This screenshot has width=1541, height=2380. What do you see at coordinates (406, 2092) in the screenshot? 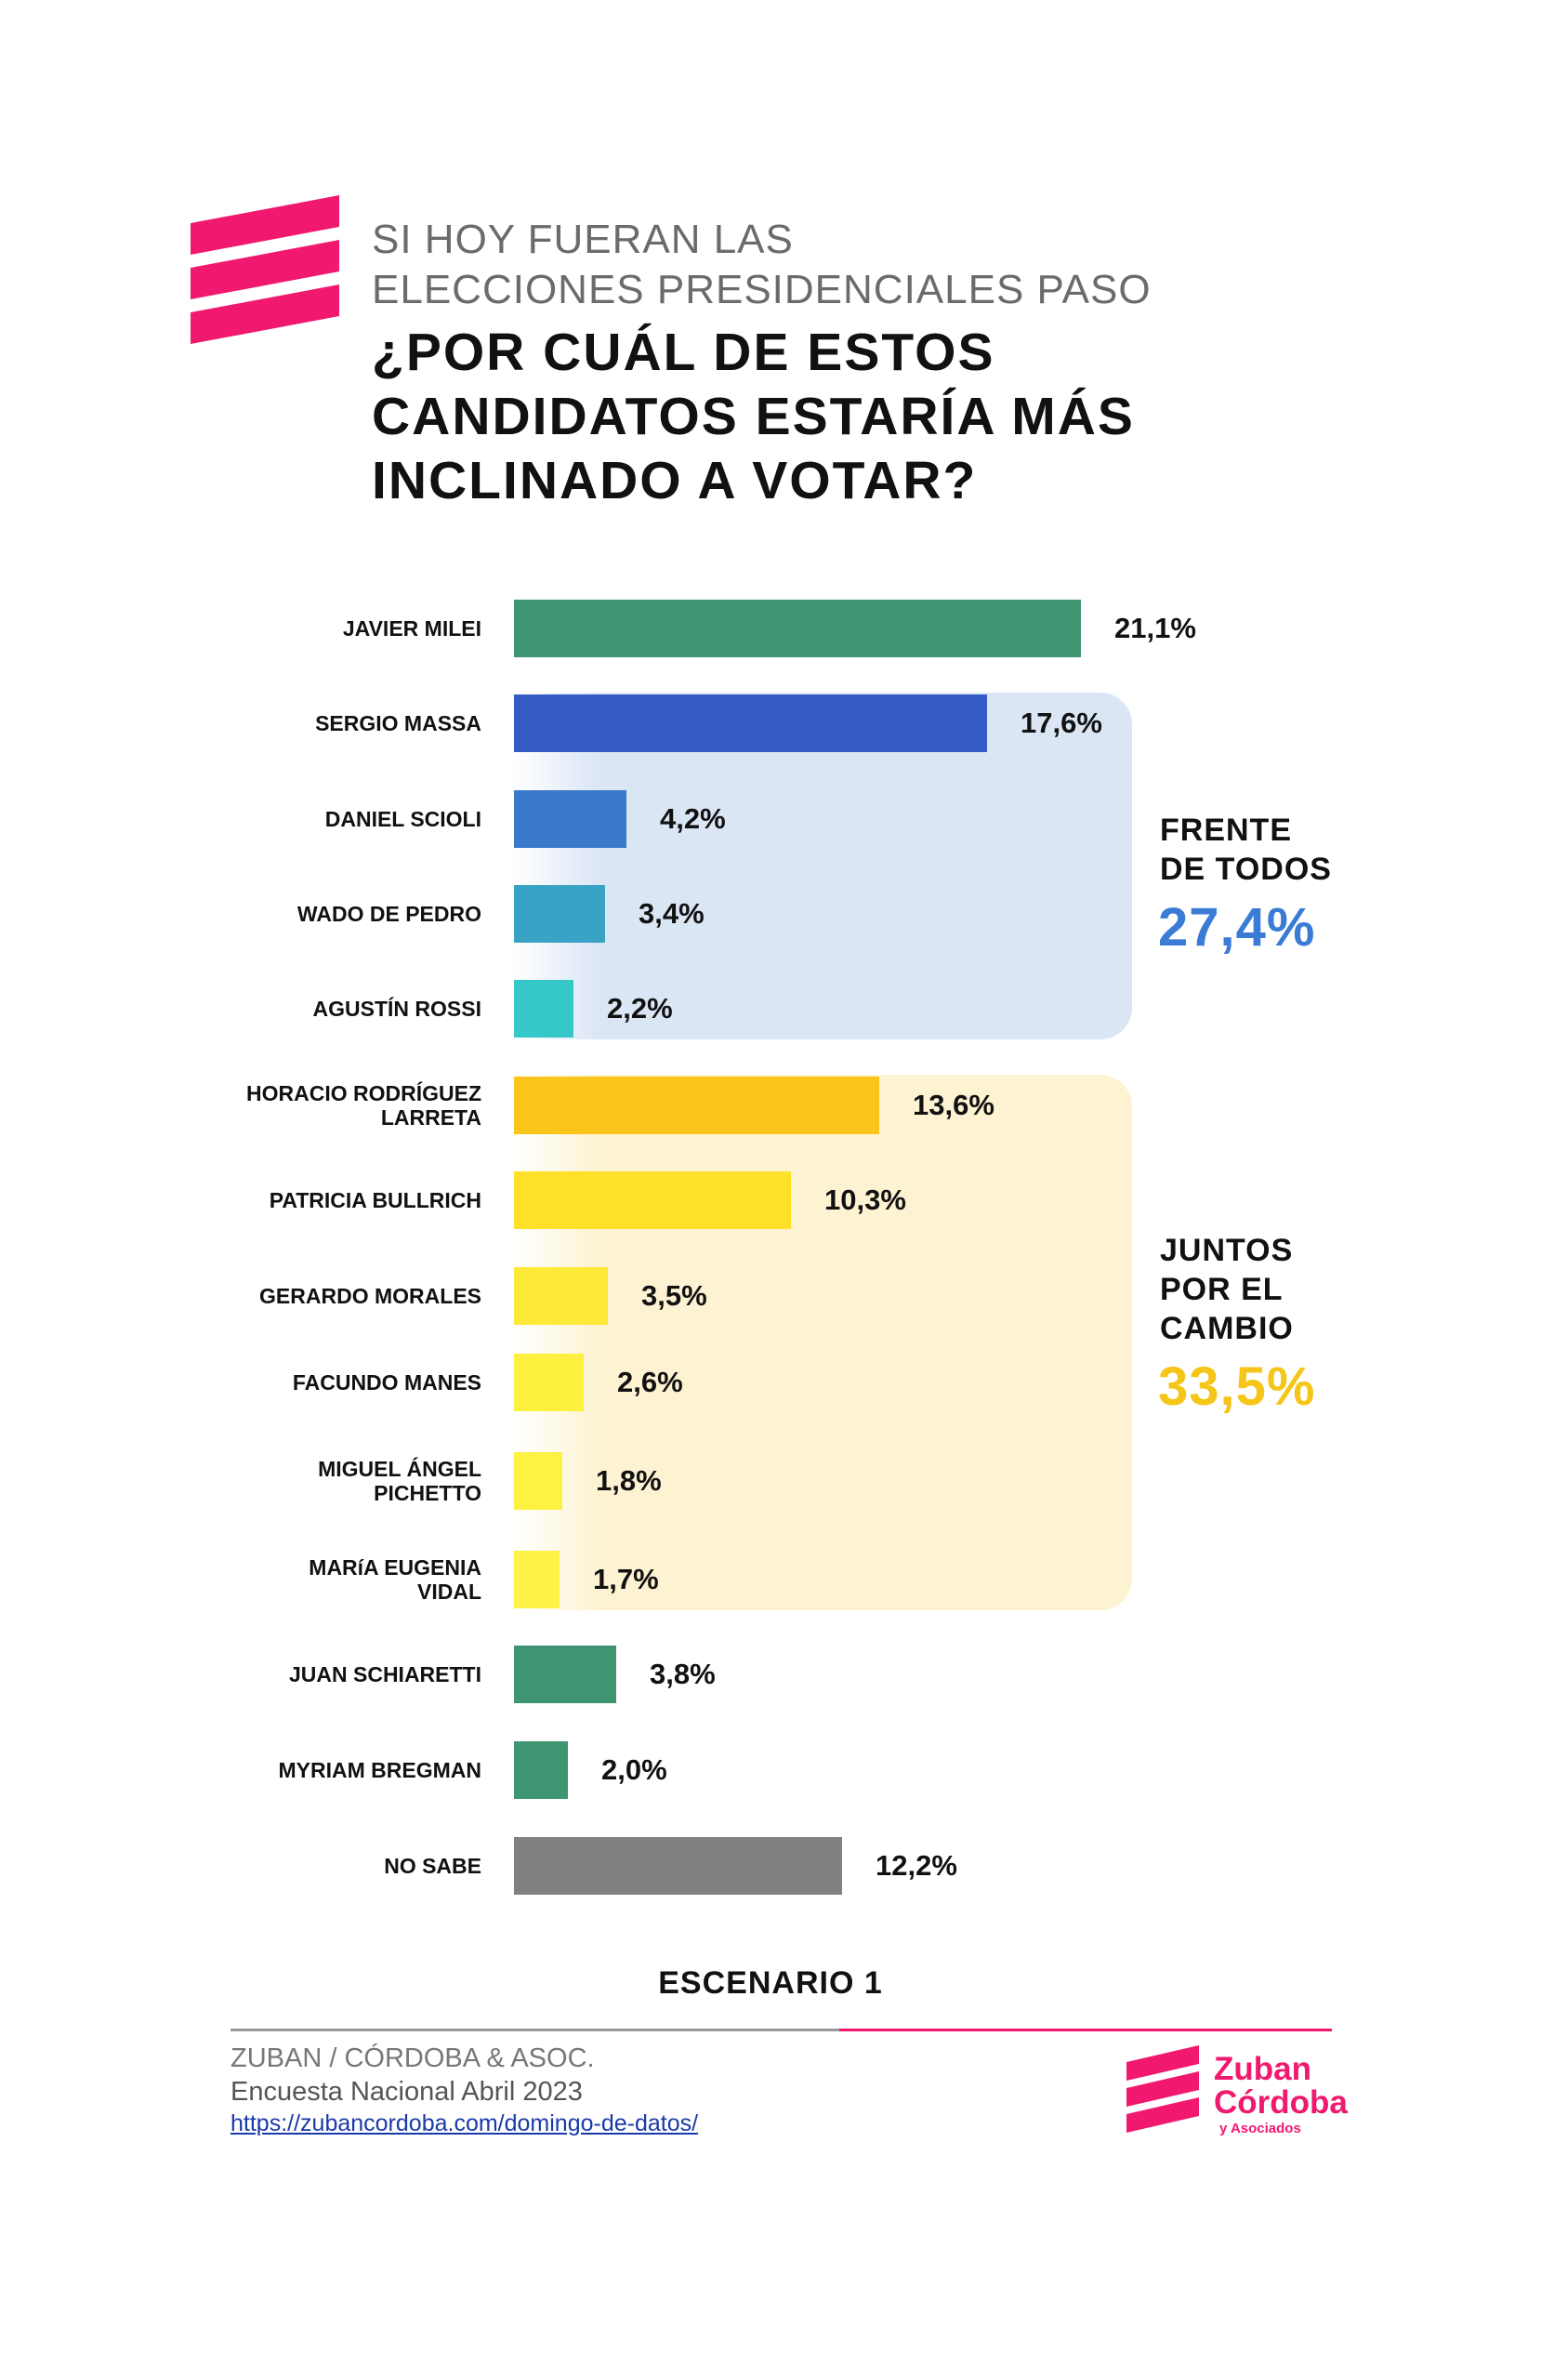
I see `footer-survey: Encuesta Nacional Abril 2023` at bounding box center [406, 2092].